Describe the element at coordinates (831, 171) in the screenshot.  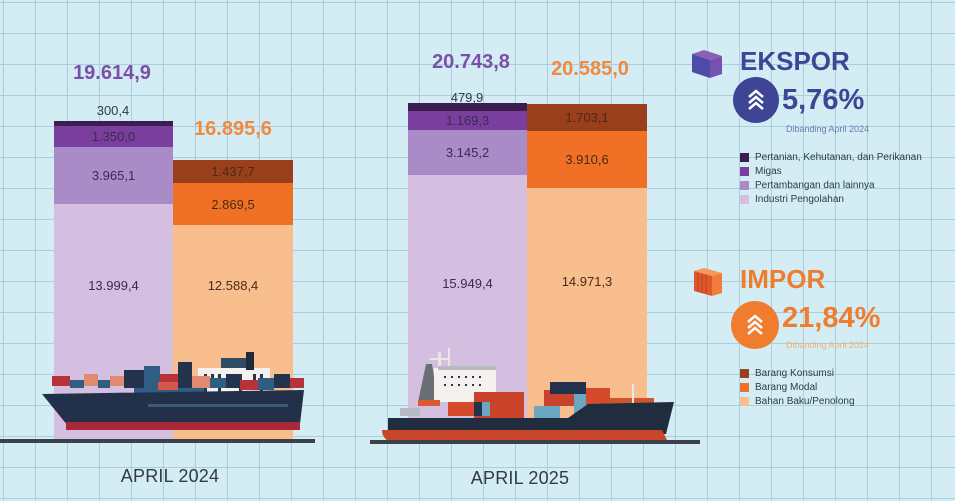
I see `legend-item: Migas` at that location.